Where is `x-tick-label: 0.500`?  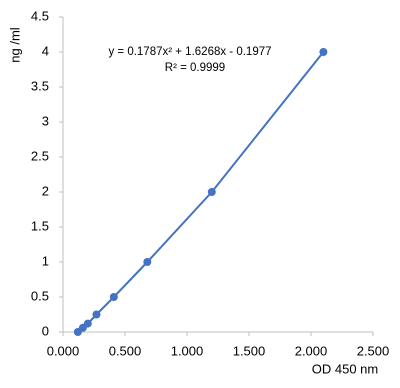
x-tick-label: 0.500 is located at coordinates (125, 350).